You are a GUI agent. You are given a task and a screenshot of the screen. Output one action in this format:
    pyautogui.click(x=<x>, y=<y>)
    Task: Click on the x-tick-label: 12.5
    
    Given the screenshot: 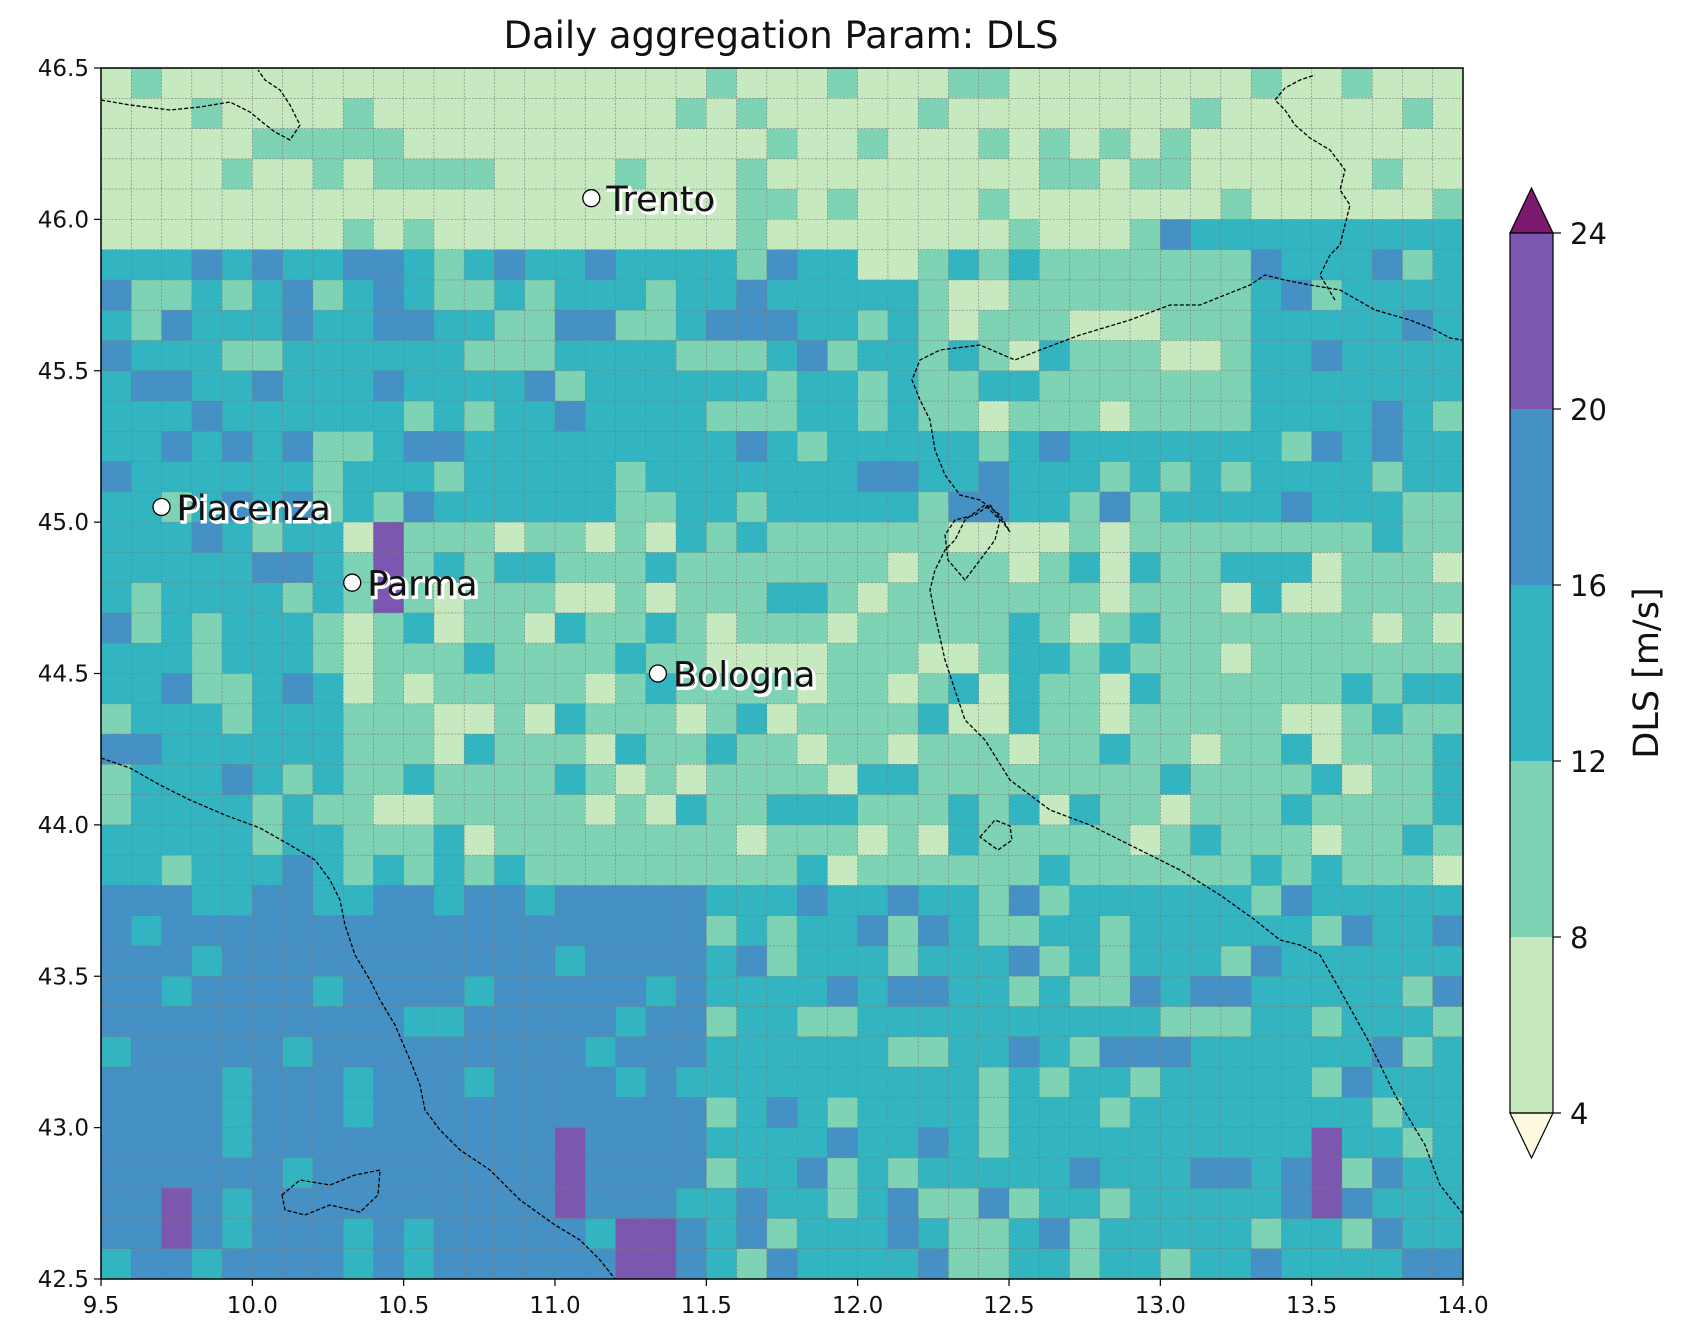 What is the action you would take?
    pyautogui.click(x=1008, y=1306)
    